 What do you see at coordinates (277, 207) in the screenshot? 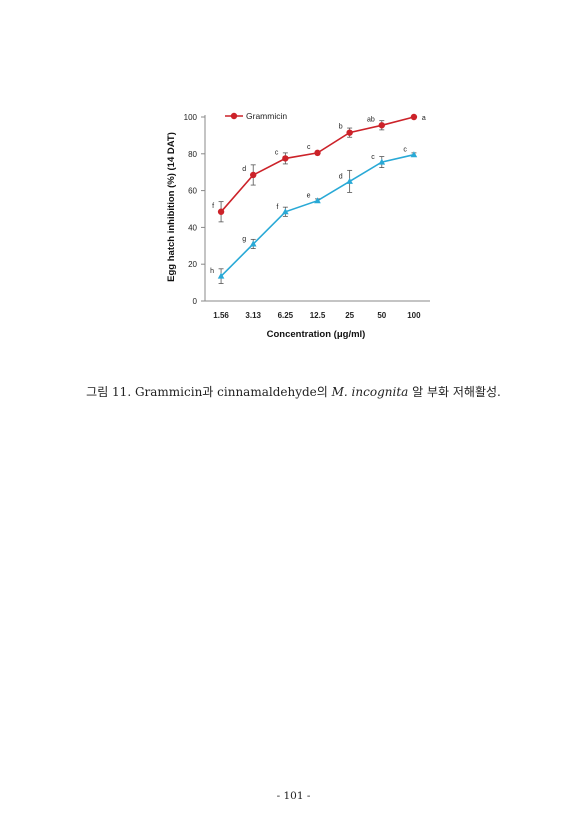
I see `series-2-significance-letter: f` at bounding box center [277, 207].